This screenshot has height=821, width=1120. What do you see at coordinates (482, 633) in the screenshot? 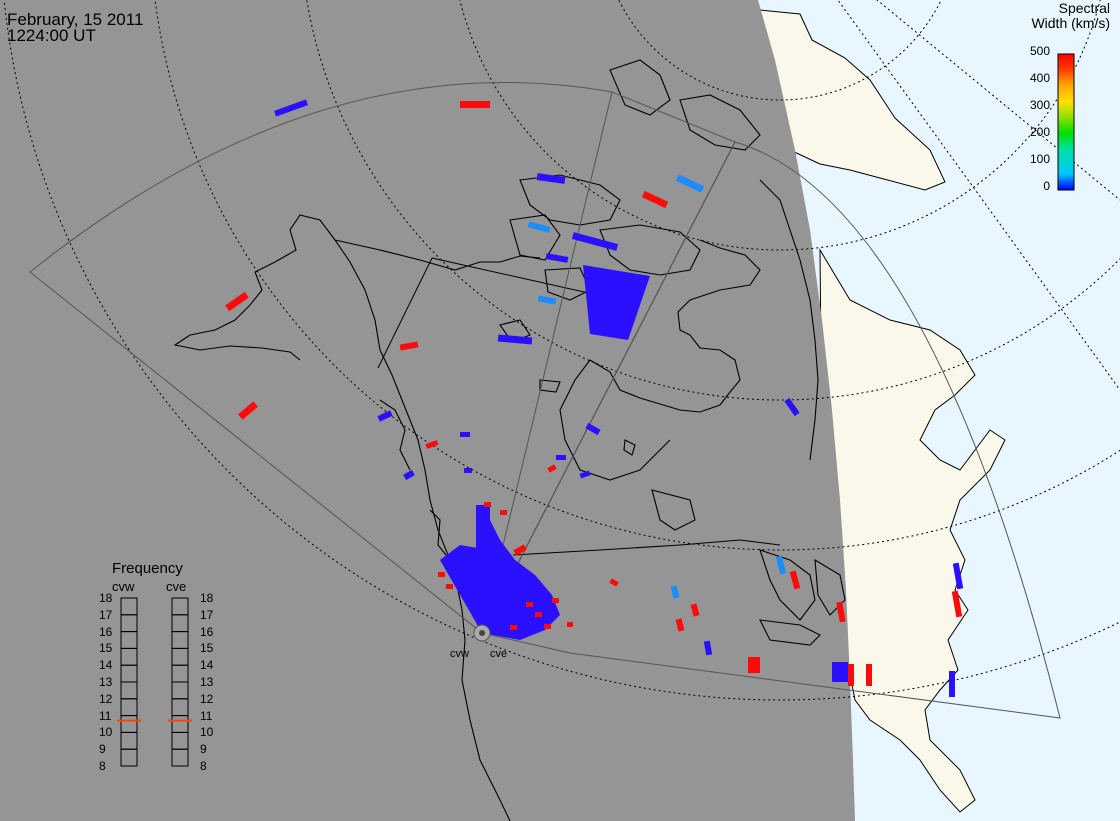
I see `radar-site-dot` at bounding box center [482, 633].